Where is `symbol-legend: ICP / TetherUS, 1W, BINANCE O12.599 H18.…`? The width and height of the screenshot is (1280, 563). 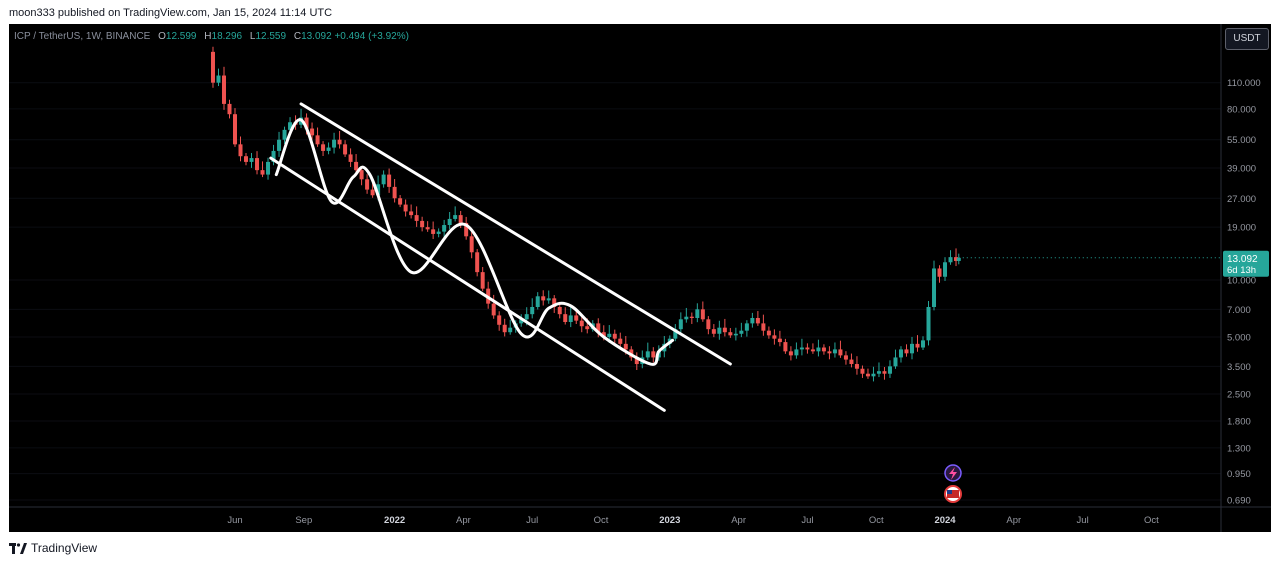
symbol-legend: ICP / TetherUS, 1W, BINANCE O12.599 H18.… is located at coordinates (211, 36).